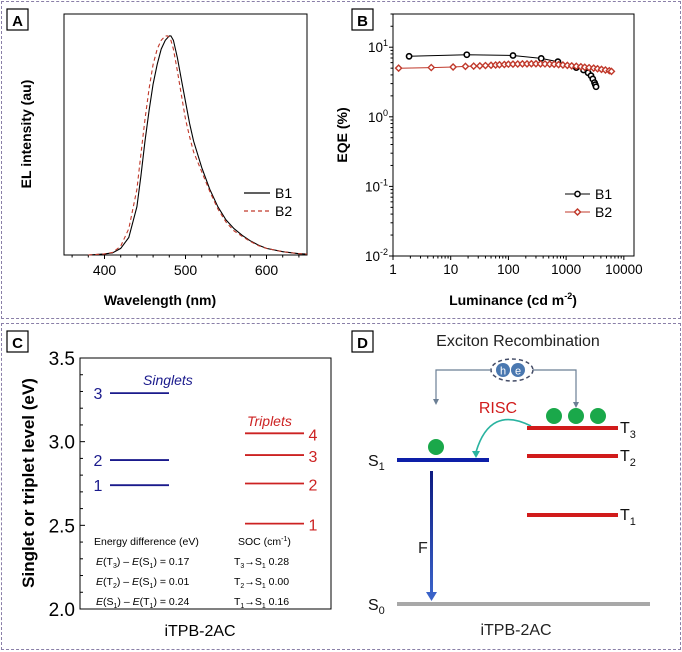 This screenshot has width=682, height=652. I want to click on panel-b-label-box, so click(362, 19).